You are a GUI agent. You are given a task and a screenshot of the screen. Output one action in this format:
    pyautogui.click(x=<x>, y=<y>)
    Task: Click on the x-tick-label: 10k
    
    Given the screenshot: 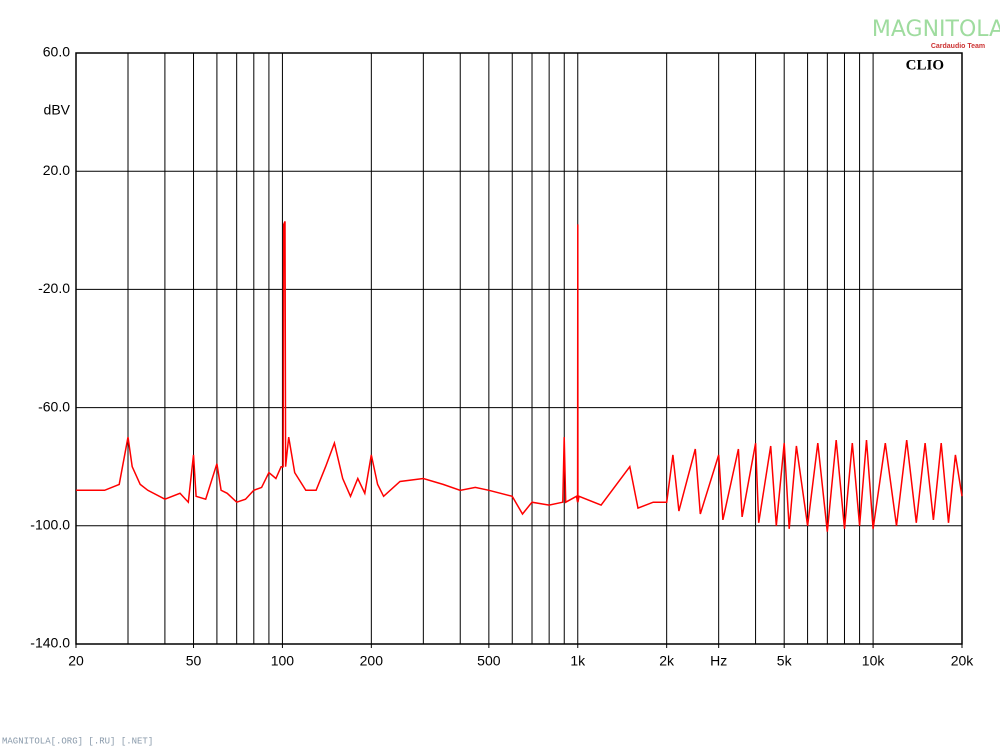 What is the action you would take?
    pyautogui.click(x=874, y=661)
    